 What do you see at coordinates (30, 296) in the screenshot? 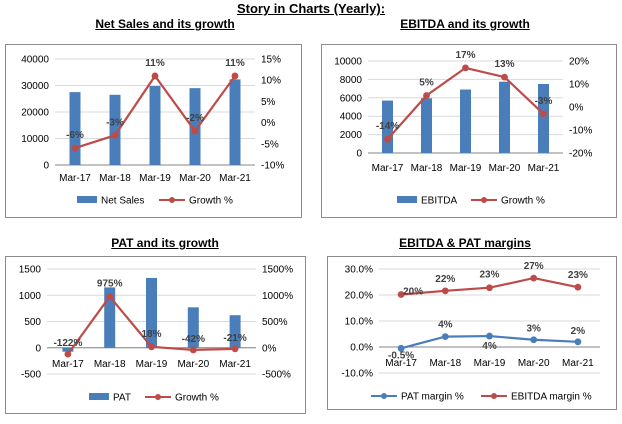
I see `y-tick-label: 1000` at bounding box center [30, 296].